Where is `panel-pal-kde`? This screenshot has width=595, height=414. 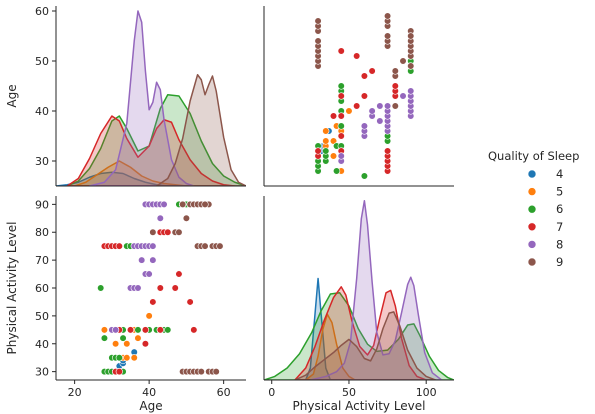 panel-pal-kde is located at coordinates (358, 288).